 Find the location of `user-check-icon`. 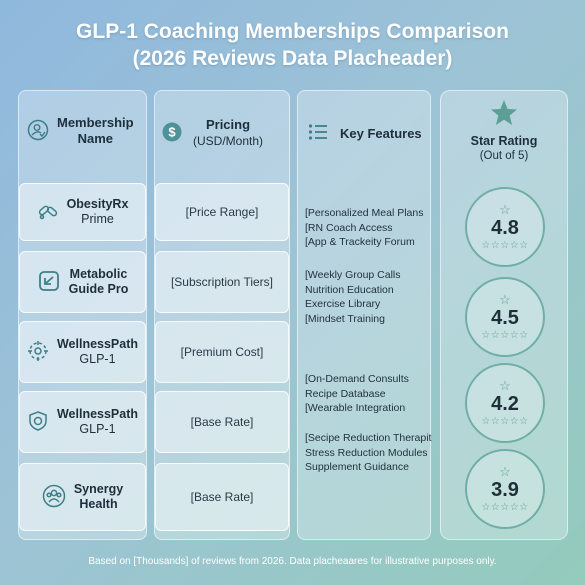

user-check-icon is located at coordinates (38, 131).